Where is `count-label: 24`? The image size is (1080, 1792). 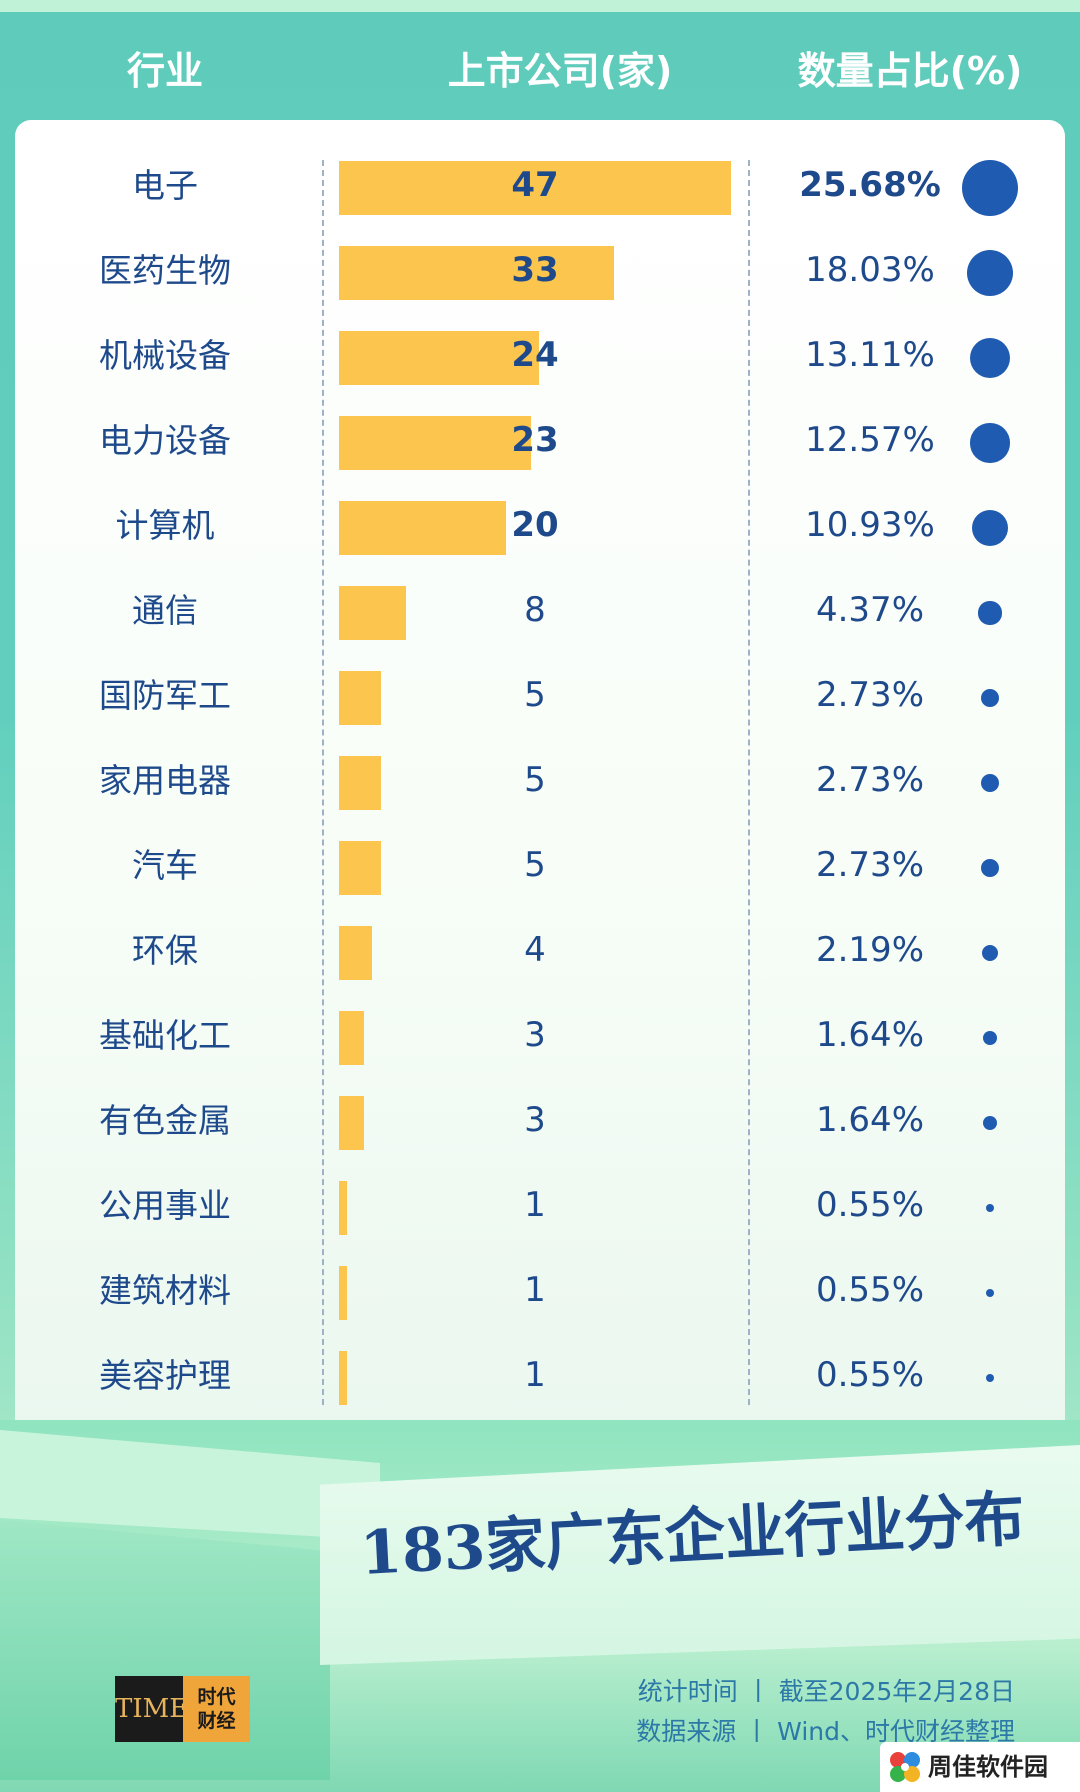 count-label: 24 is located at coordinates (535, 355).